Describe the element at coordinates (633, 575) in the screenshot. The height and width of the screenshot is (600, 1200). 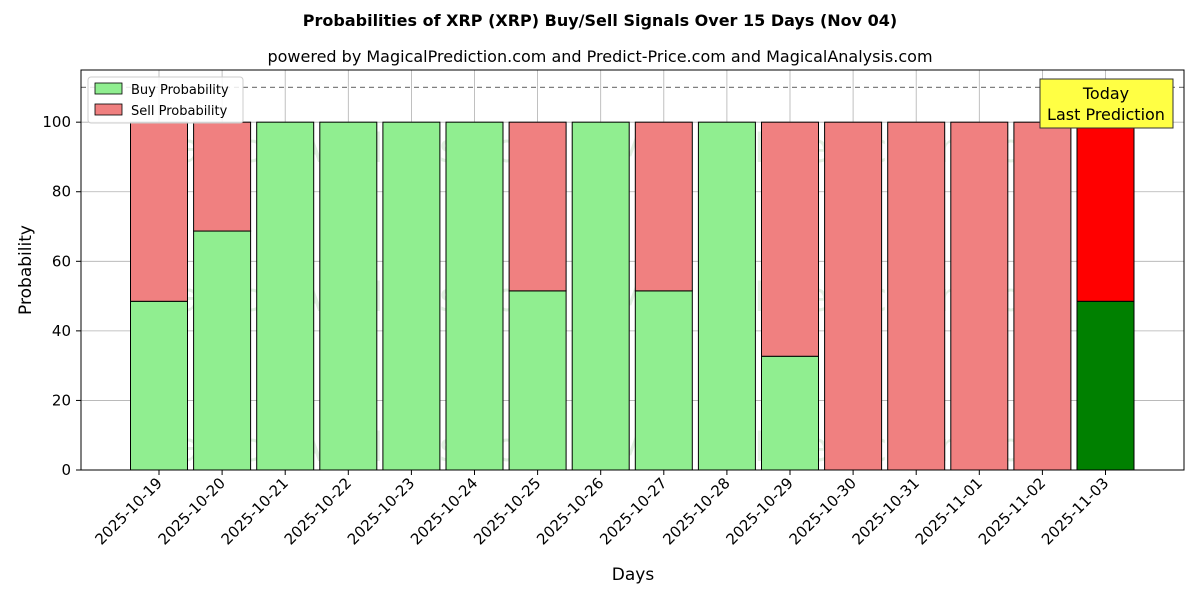
I see `x-axis-label: Days` at that location.